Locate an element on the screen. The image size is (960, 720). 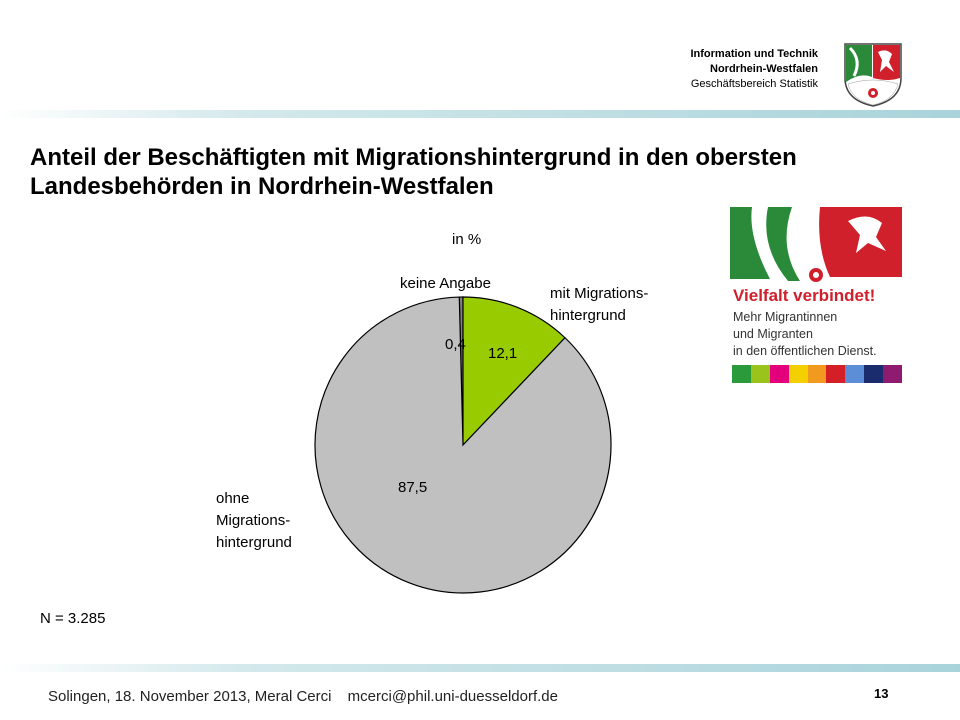
slice-label-mit-migration: mit Migrations- hintergrund is located at coordinates (599, 305).